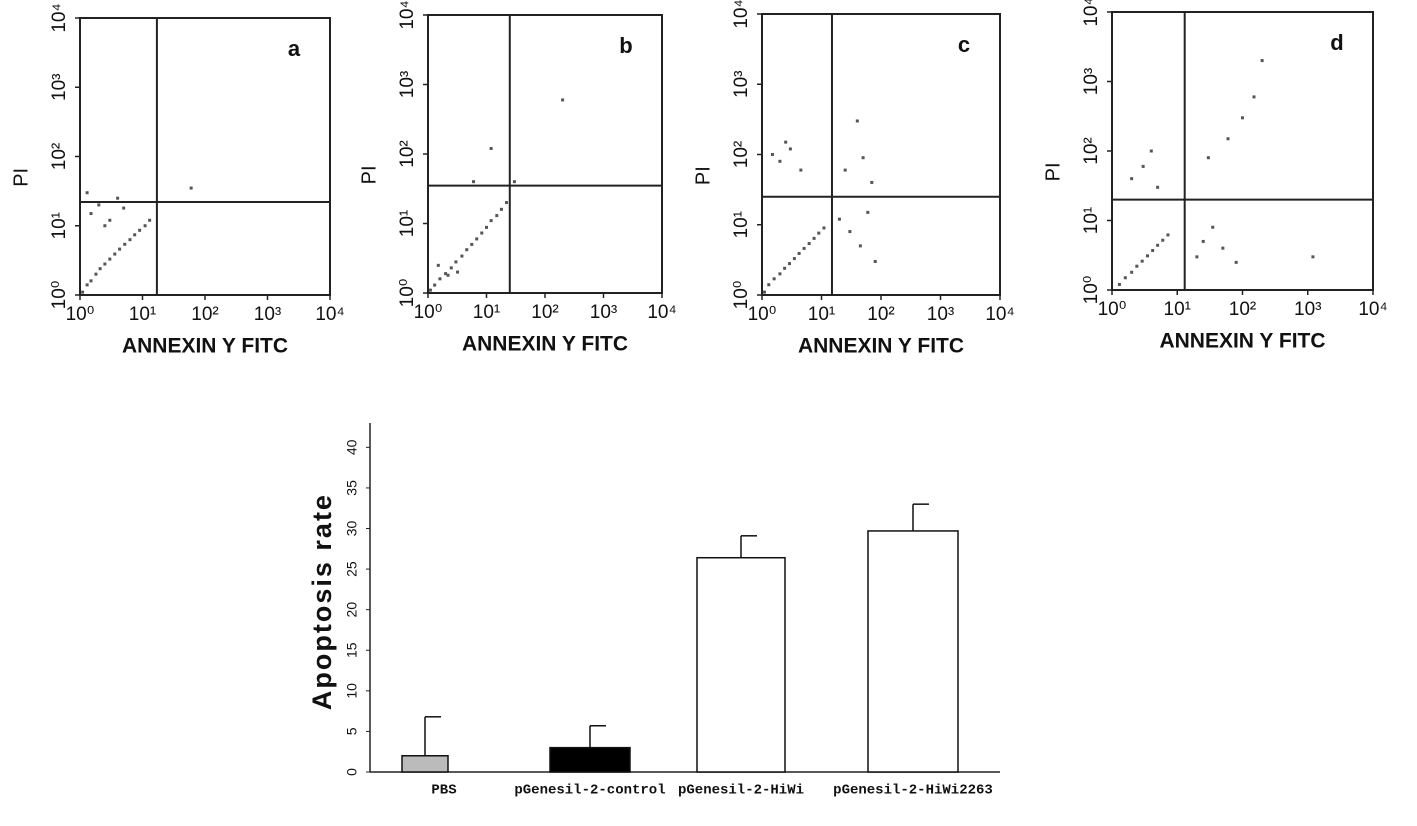  I want to click on y-tick-label: 10¹, so click(741, 224).